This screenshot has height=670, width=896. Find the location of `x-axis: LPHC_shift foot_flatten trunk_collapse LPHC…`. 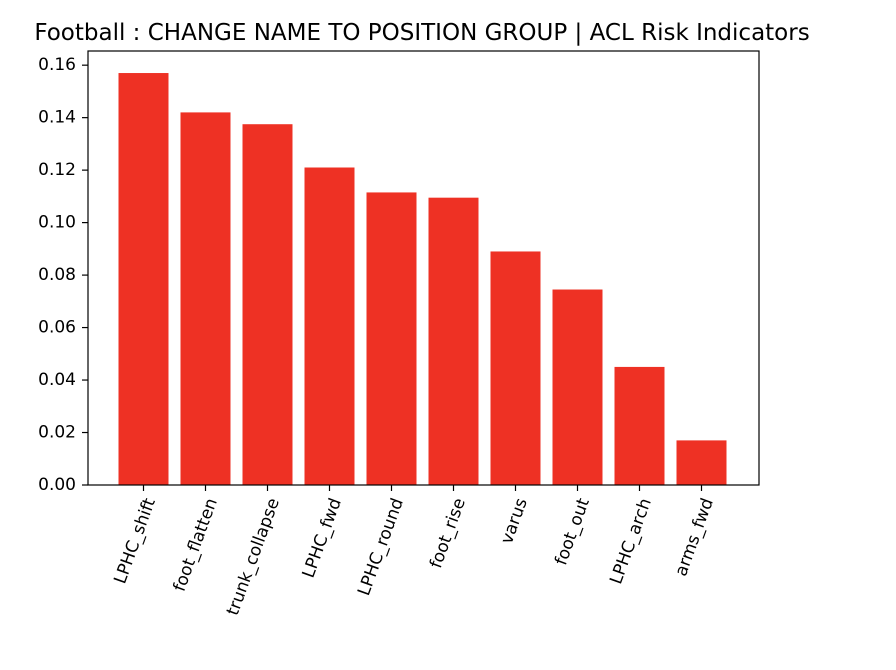

x-axis: LPHC_shift foot_flatten trunk_collapse LPHC… is located at coordinates (414, 552).